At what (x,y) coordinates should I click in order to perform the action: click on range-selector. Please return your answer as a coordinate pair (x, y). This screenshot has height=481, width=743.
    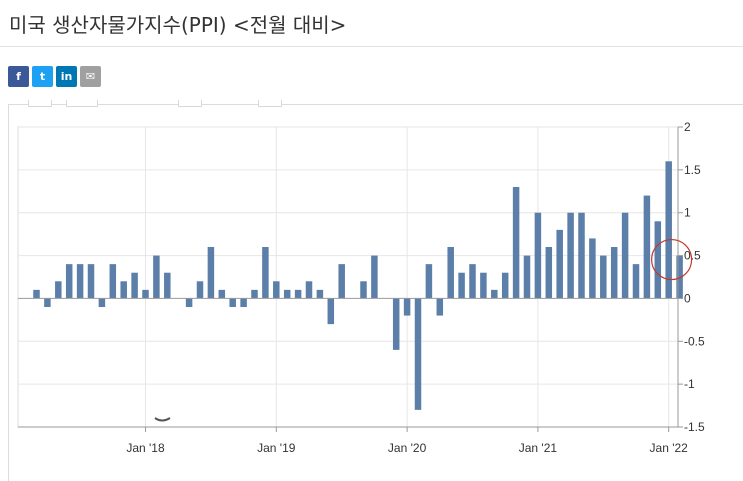
    Looking at the image, I should click on (158, 104).